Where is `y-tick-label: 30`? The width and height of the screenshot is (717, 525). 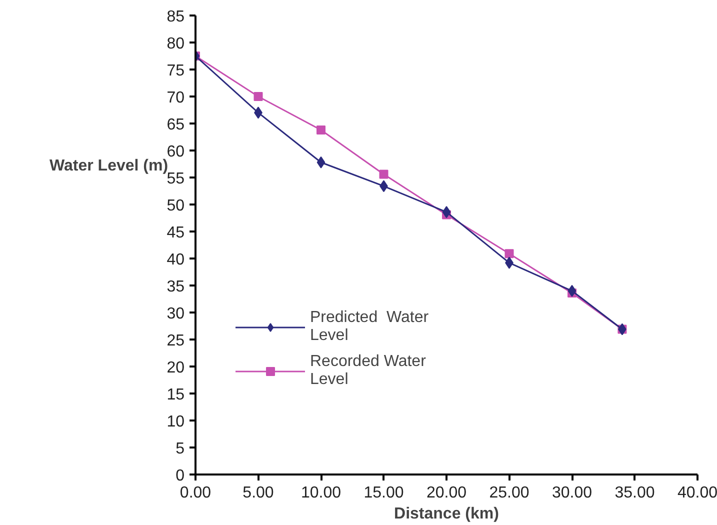 y-tick-label: 30 is located at coordinates (175, 314).